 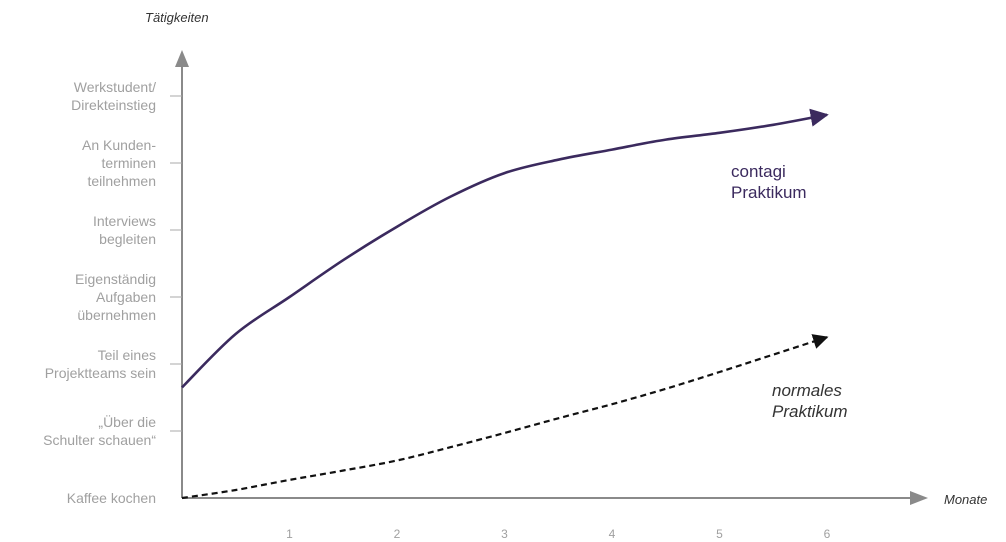 What do you see at coordinates (558, 534) in the screenshot?
I see `x-ticks: 1 2 3 4 5 6` at bounding box center [558, 534].